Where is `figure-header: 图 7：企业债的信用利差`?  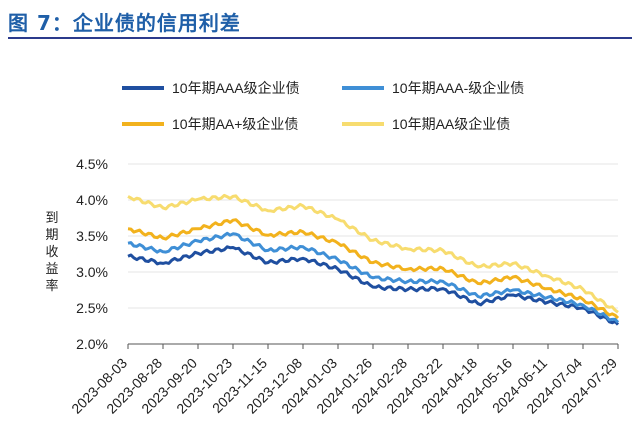 figure-header: 图 7：企业债的信用利差 is located at coordinates (320, 21).